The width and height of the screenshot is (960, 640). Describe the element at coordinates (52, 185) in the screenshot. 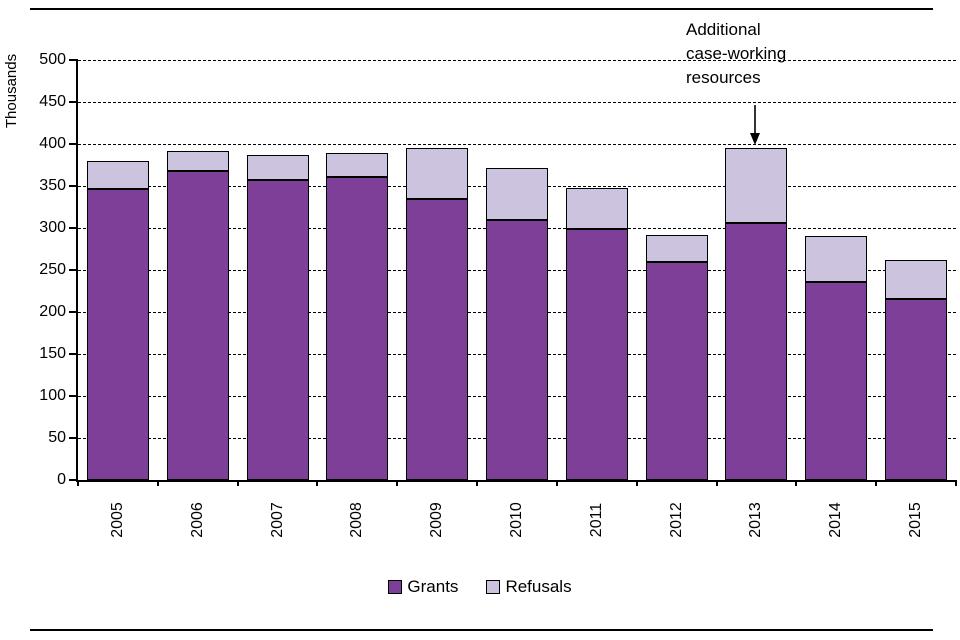

I see `y-axis-tick-label: 350` at that location.